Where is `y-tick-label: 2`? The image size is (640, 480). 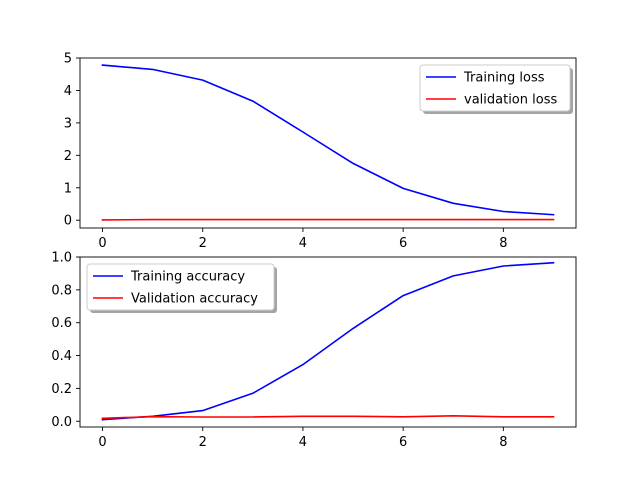 y-tick-label: 2 is located at coordinates (68, 156).